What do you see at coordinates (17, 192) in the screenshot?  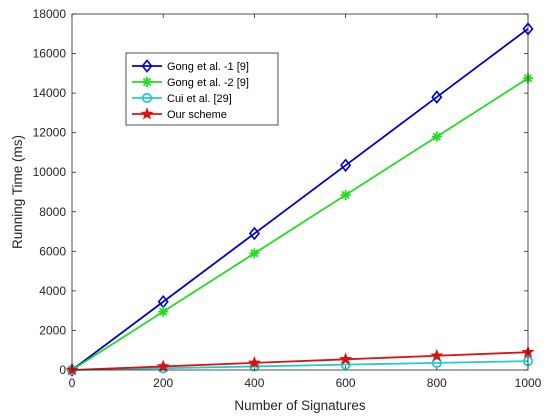 I see `y-axis-label: Running Time (ms)` at bounding box center [17, 192].